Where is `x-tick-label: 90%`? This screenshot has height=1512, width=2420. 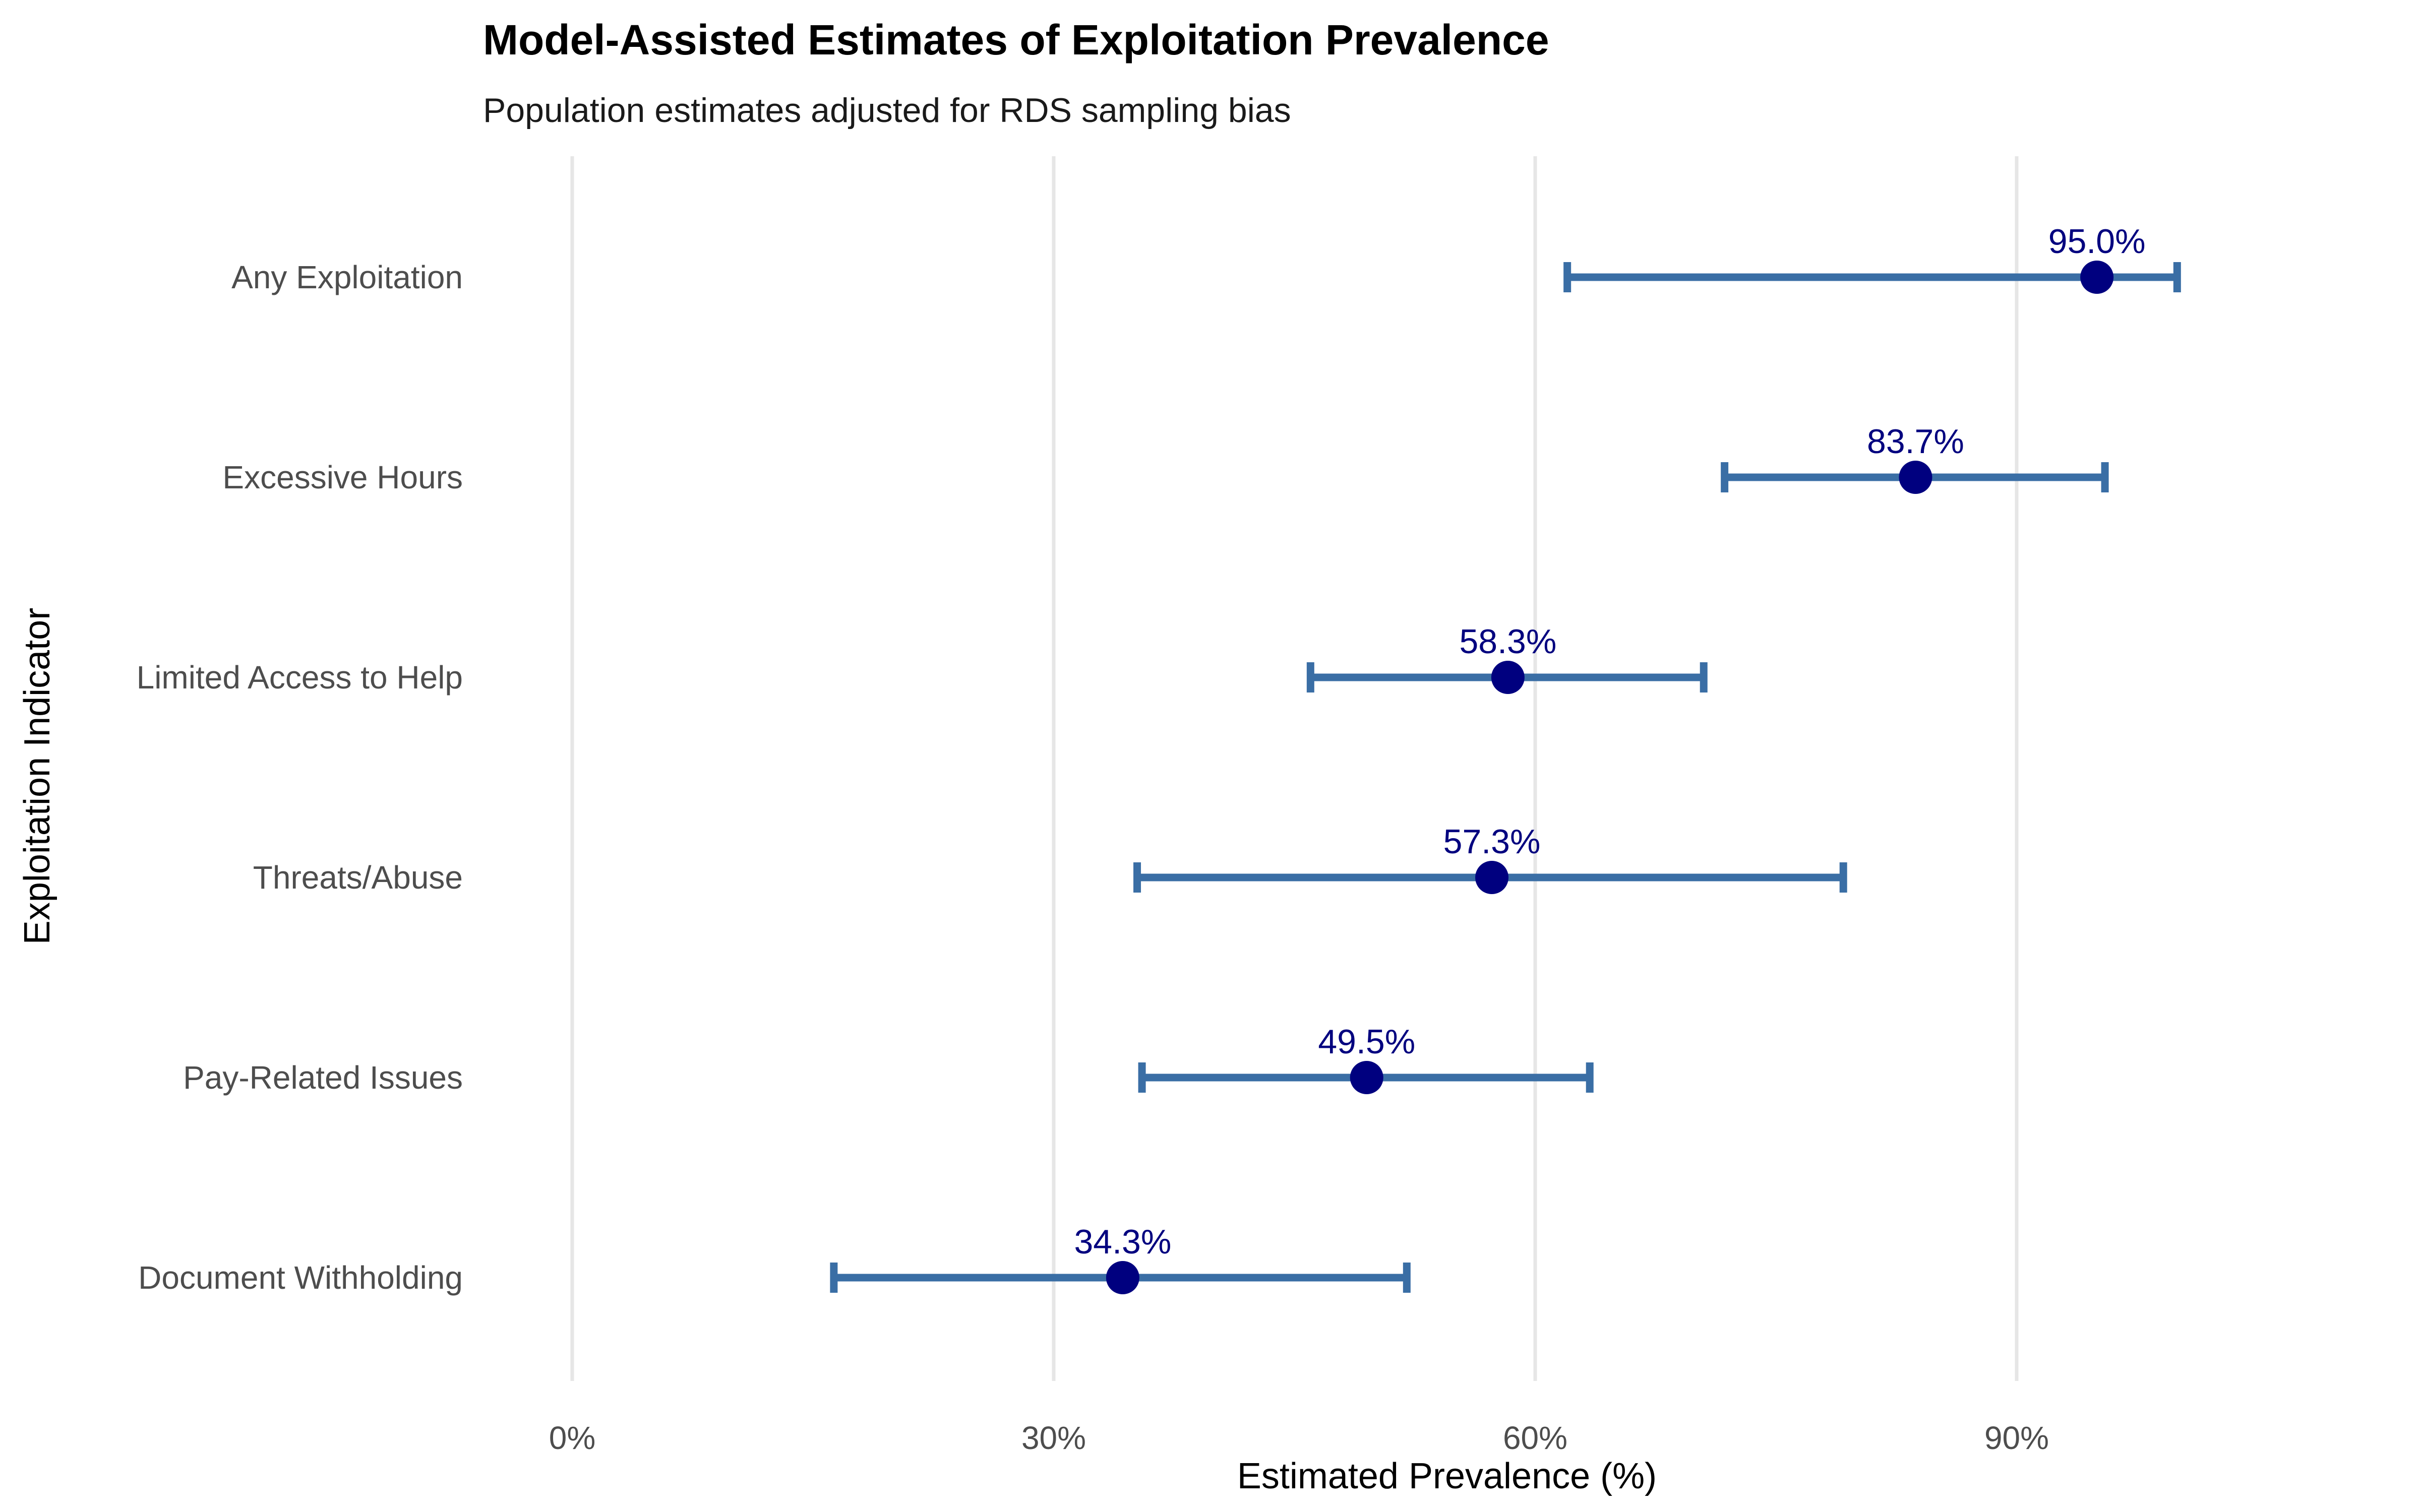 x-tick-label: 90% is located at coordinates (2016, 1438).